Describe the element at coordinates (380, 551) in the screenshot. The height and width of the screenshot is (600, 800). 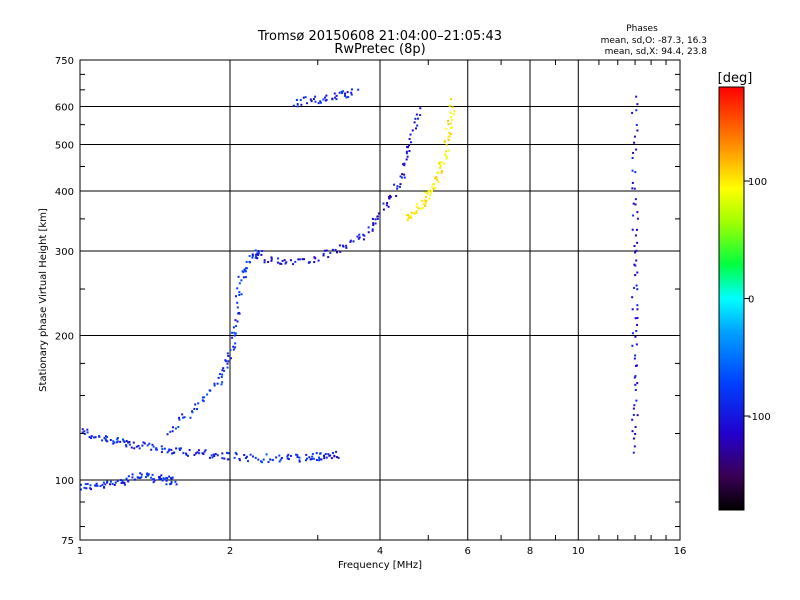
I see `x-tick-label: 4` at that location.